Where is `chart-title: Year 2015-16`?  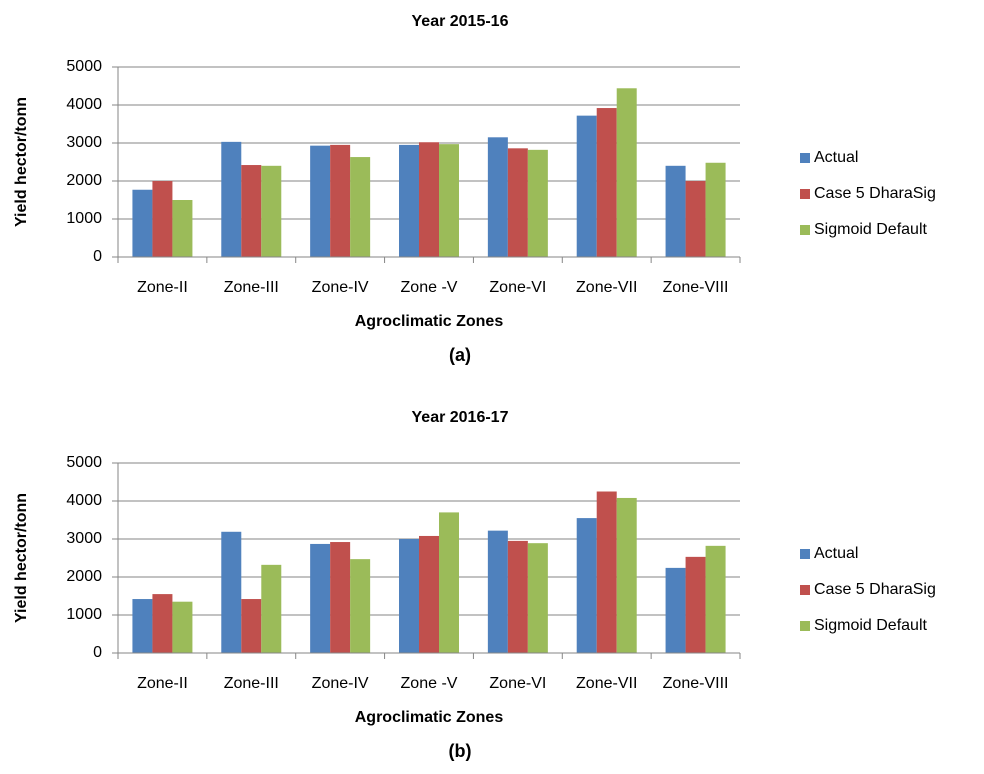 chart-title: Year 2015-16 is located at coordinates (460, 21).